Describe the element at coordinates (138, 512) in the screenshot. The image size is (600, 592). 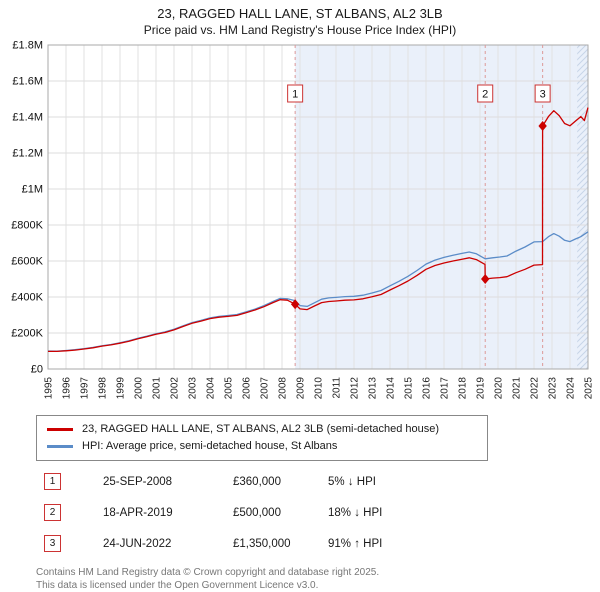
I see `sale-date: 18-APR-2019` at that location.